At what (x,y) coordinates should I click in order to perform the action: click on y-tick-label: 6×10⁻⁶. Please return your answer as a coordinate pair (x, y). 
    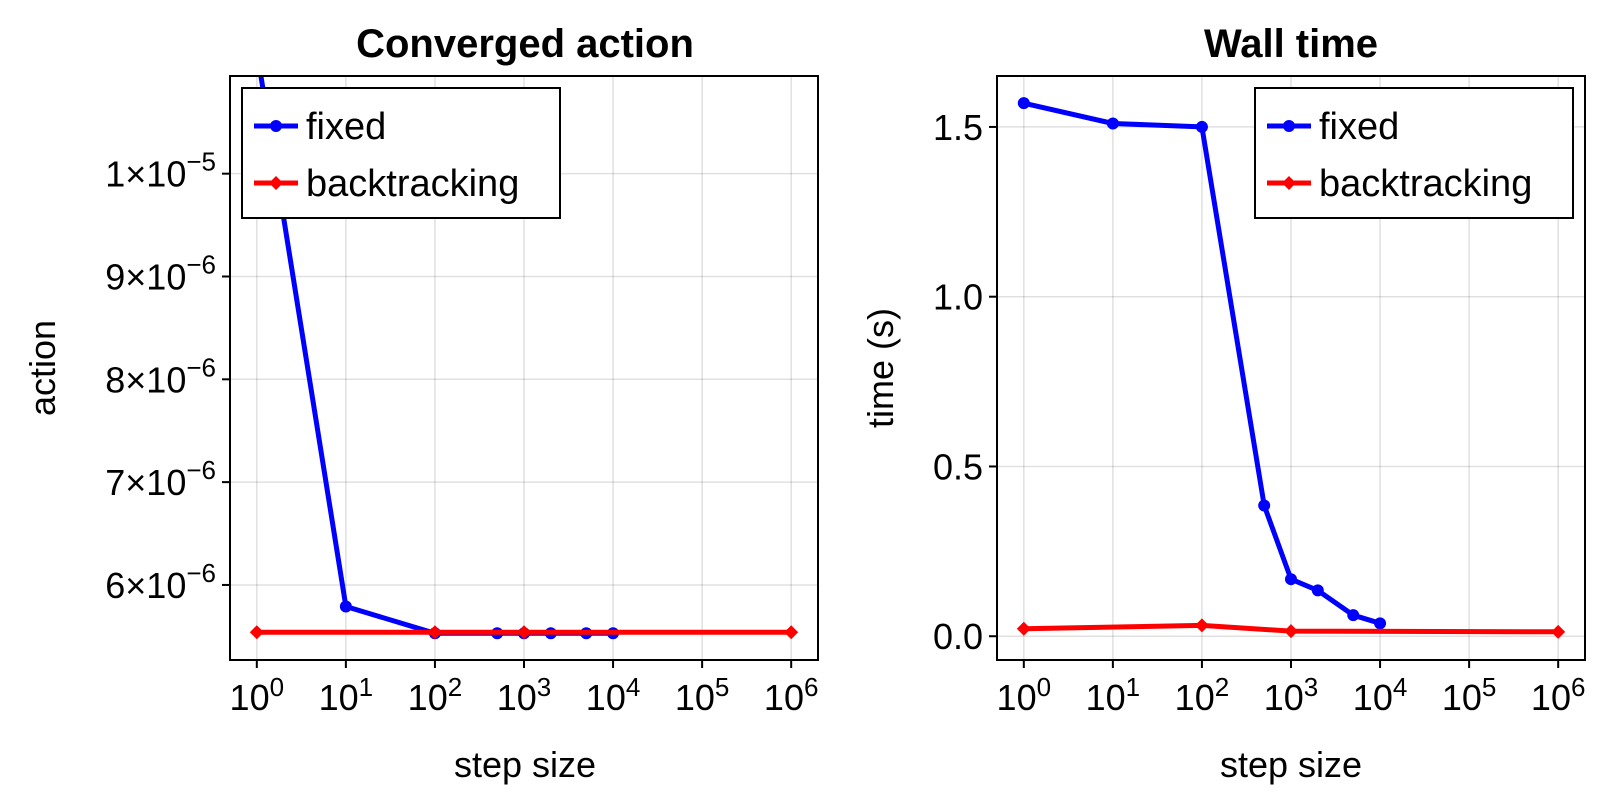
    Looking at the image, I should click on (160, 582).